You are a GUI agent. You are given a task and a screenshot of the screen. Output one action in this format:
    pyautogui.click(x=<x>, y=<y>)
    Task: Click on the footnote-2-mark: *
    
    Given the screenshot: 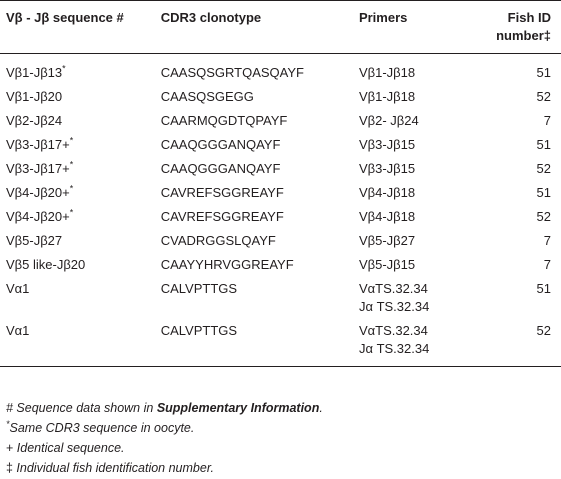 What is the action you would take?
    pyautogui.click(x=8, y=423)
    